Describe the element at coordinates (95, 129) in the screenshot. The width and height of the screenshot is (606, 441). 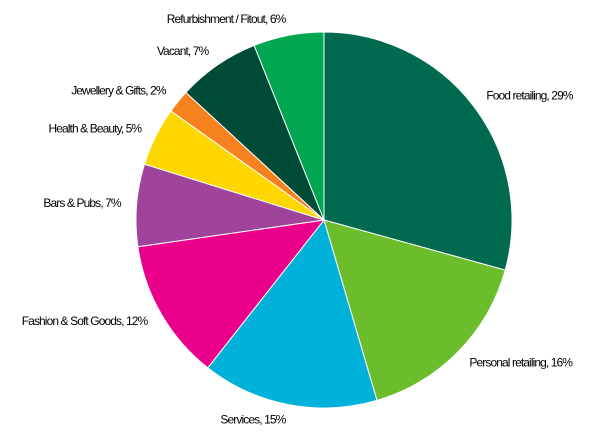
I see `slice-label: Health & Beauty, 5%` at that location.